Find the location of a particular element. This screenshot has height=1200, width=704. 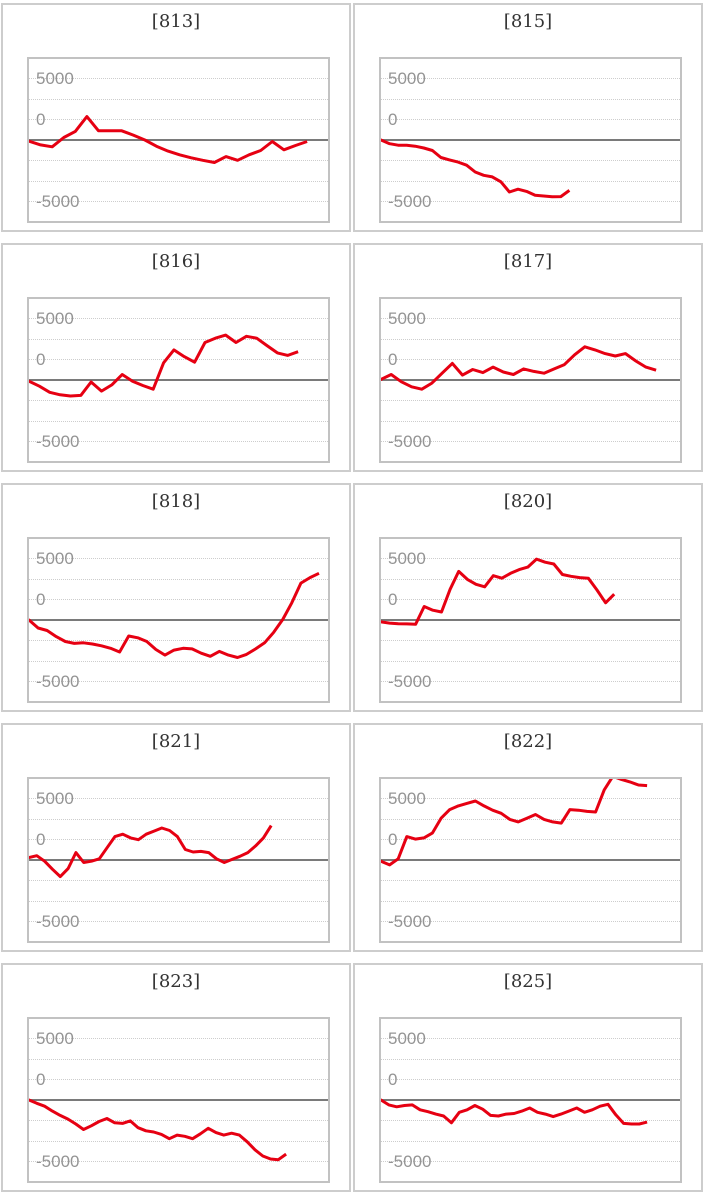

machine-number-title: [813] is located at coordinates (176, 21).